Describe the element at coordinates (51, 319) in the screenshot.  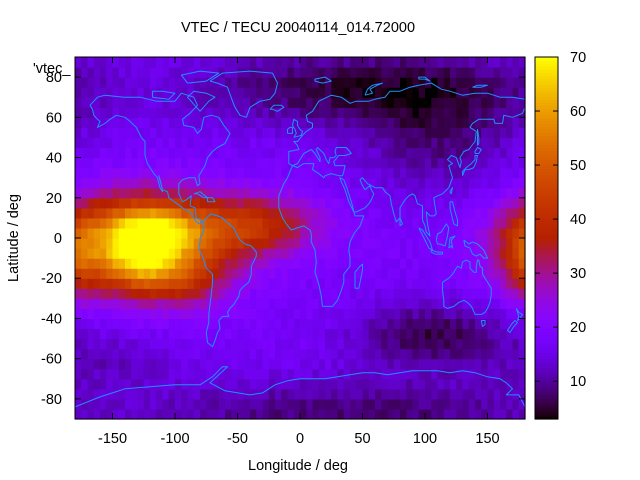
I see `y-tick-label: -40` at that location.